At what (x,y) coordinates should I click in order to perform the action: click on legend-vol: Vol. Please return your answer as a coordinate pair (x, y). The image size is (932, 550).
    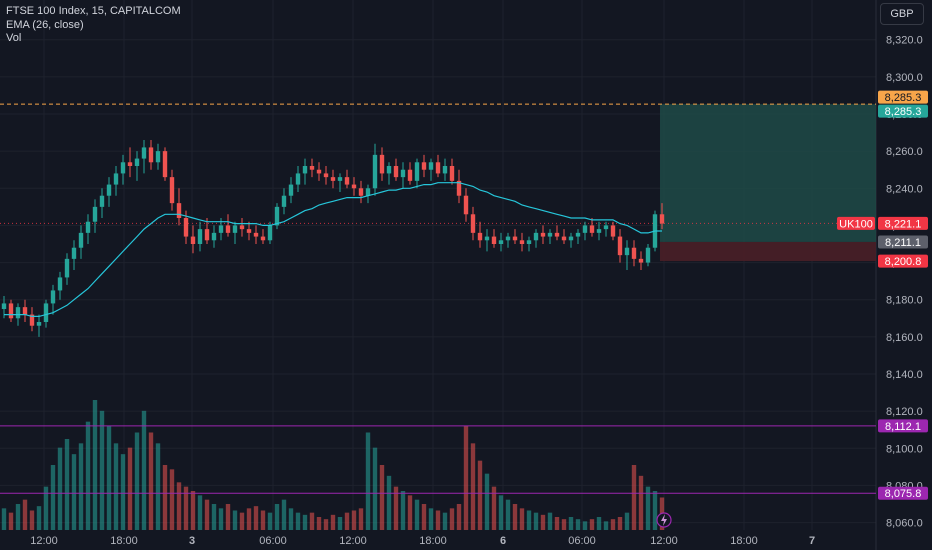
    Looking at the image, I should click on (14, 38).